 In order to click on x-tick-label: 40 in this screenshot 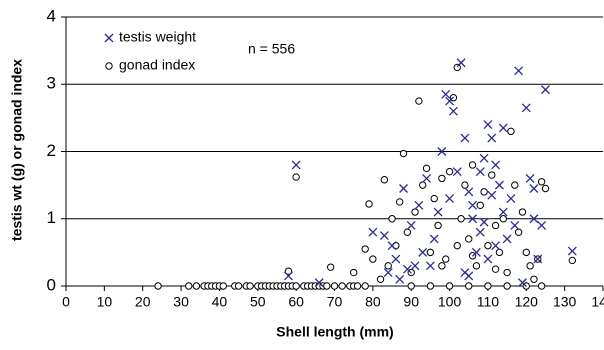, I will do `click(220, 302)`.